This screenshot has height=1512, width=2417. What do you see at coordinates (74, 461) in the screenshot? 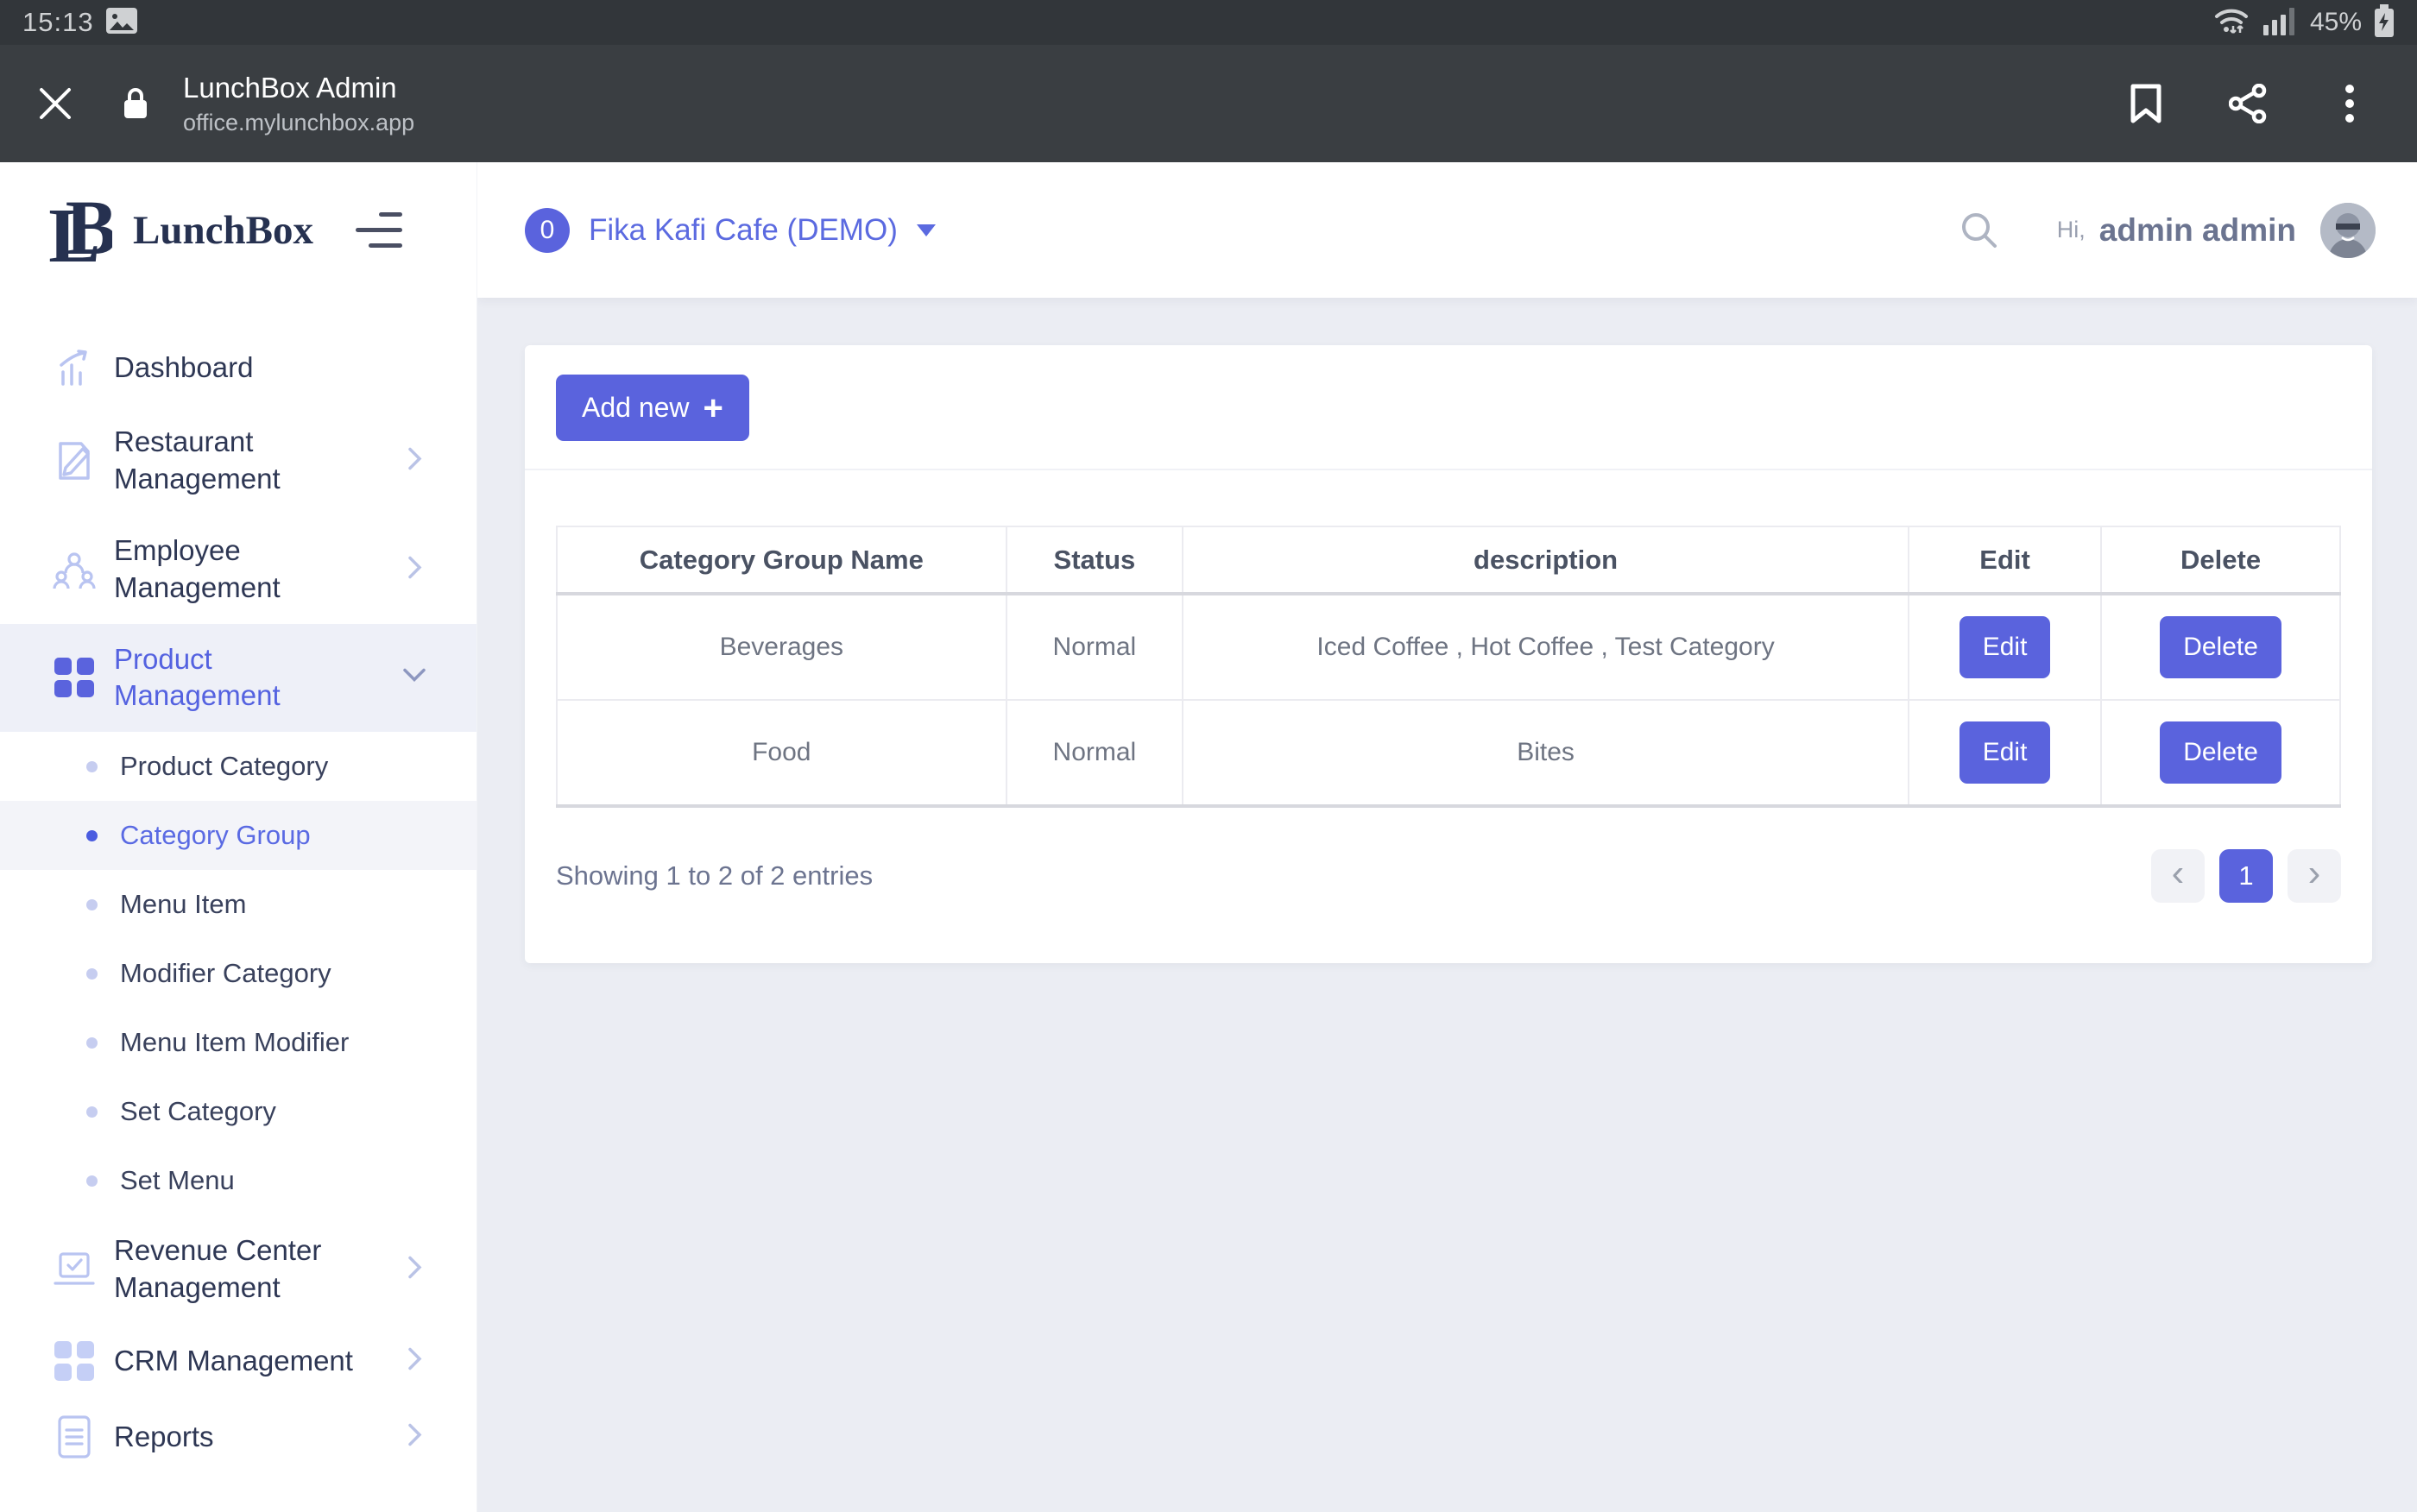
I see `restaurant-notes-icon` at bounding box center [74, 461].